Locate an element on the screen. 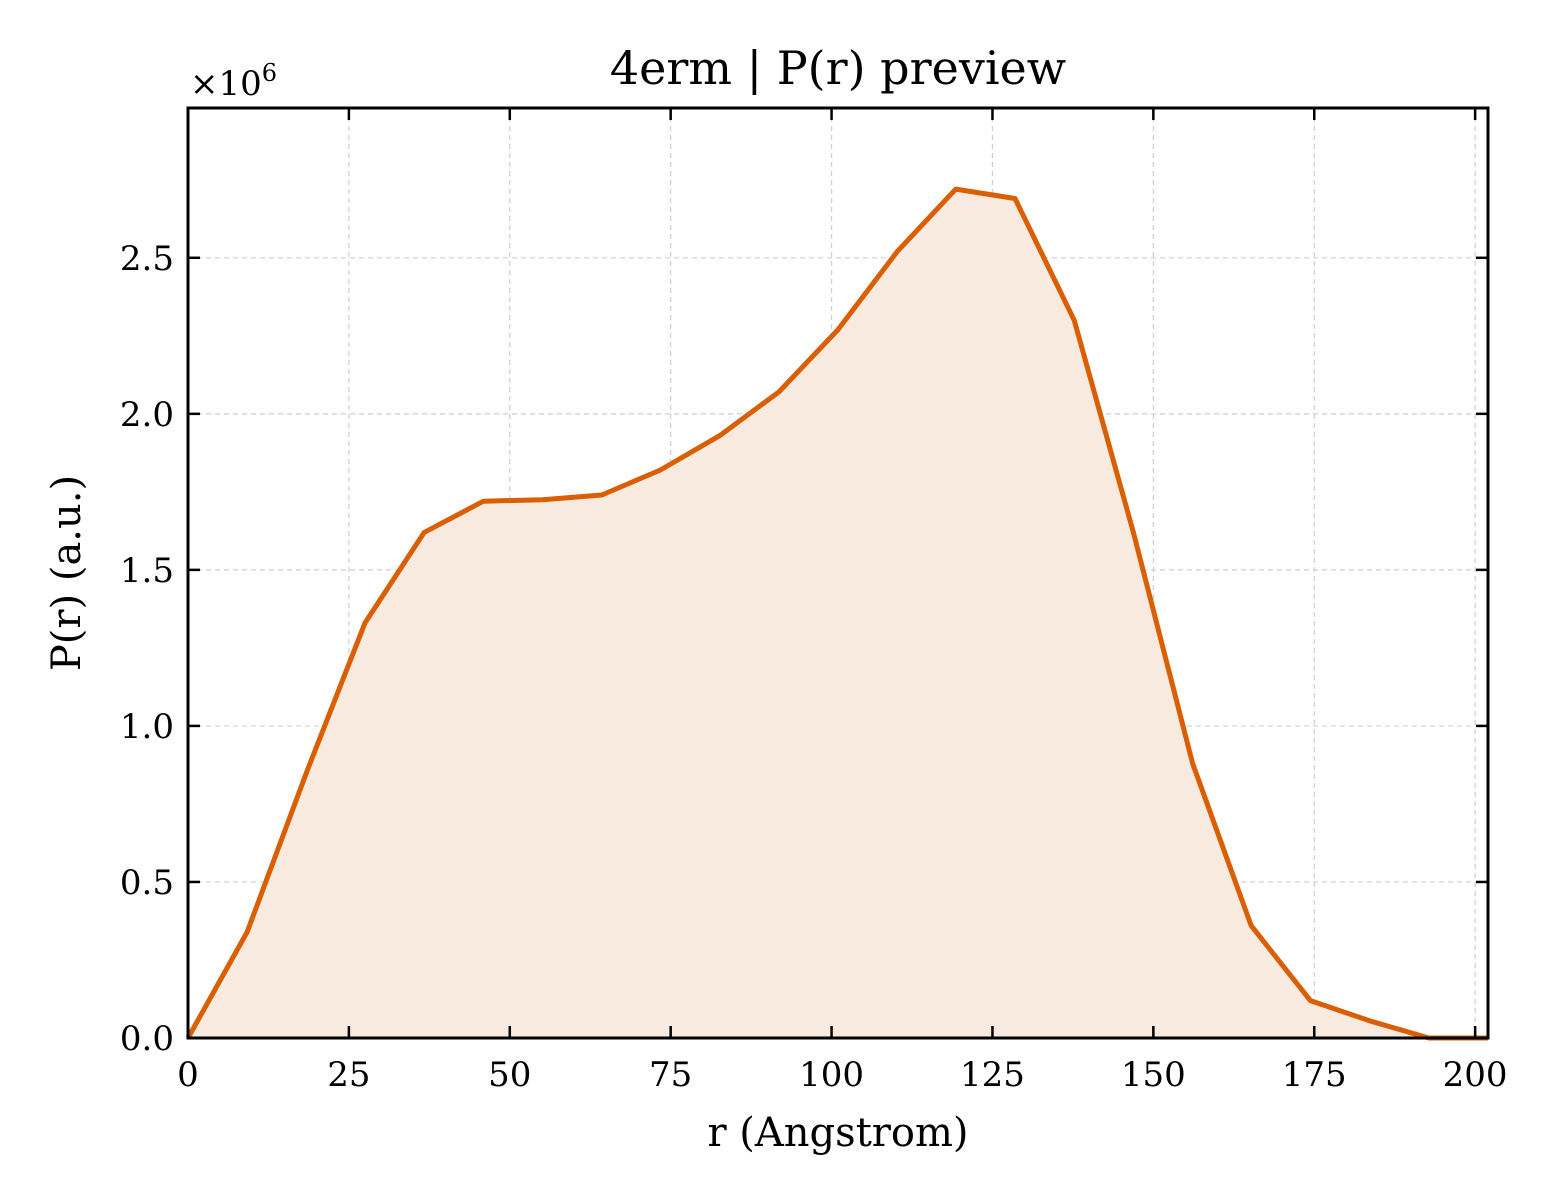 Image resolution: width=1560 pixels, height=1200 pixels. y-tick-label: 0.5 is located at coordinates (147, 883).